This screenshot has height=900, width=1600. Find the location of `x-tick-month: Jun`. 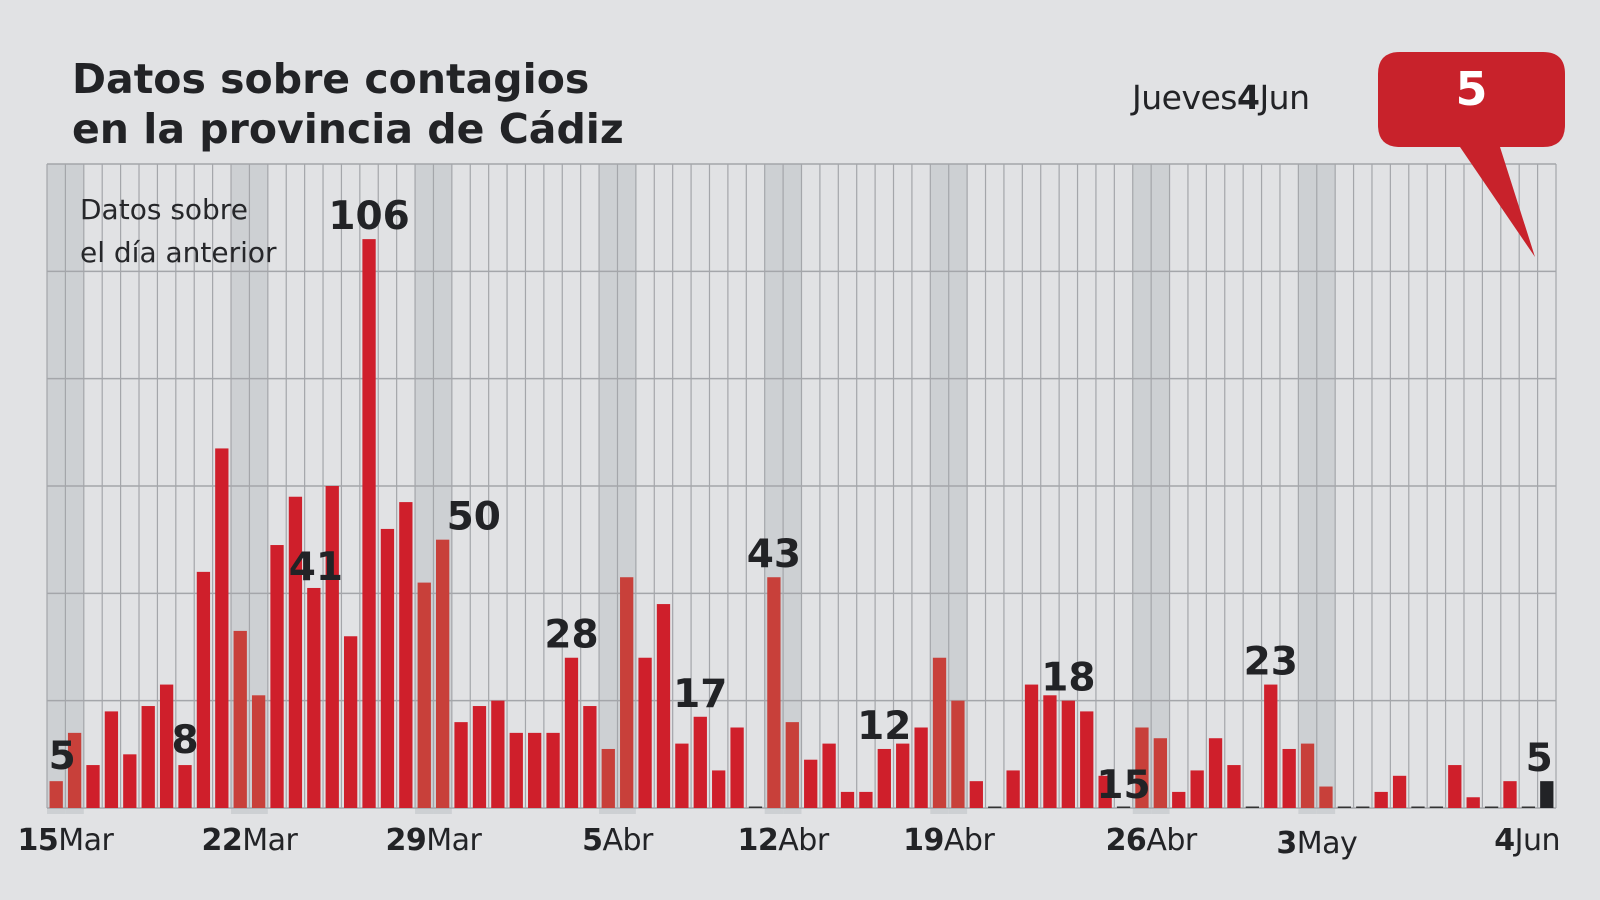

x-tick-month: Jun is located at coordinates (1536, 840).